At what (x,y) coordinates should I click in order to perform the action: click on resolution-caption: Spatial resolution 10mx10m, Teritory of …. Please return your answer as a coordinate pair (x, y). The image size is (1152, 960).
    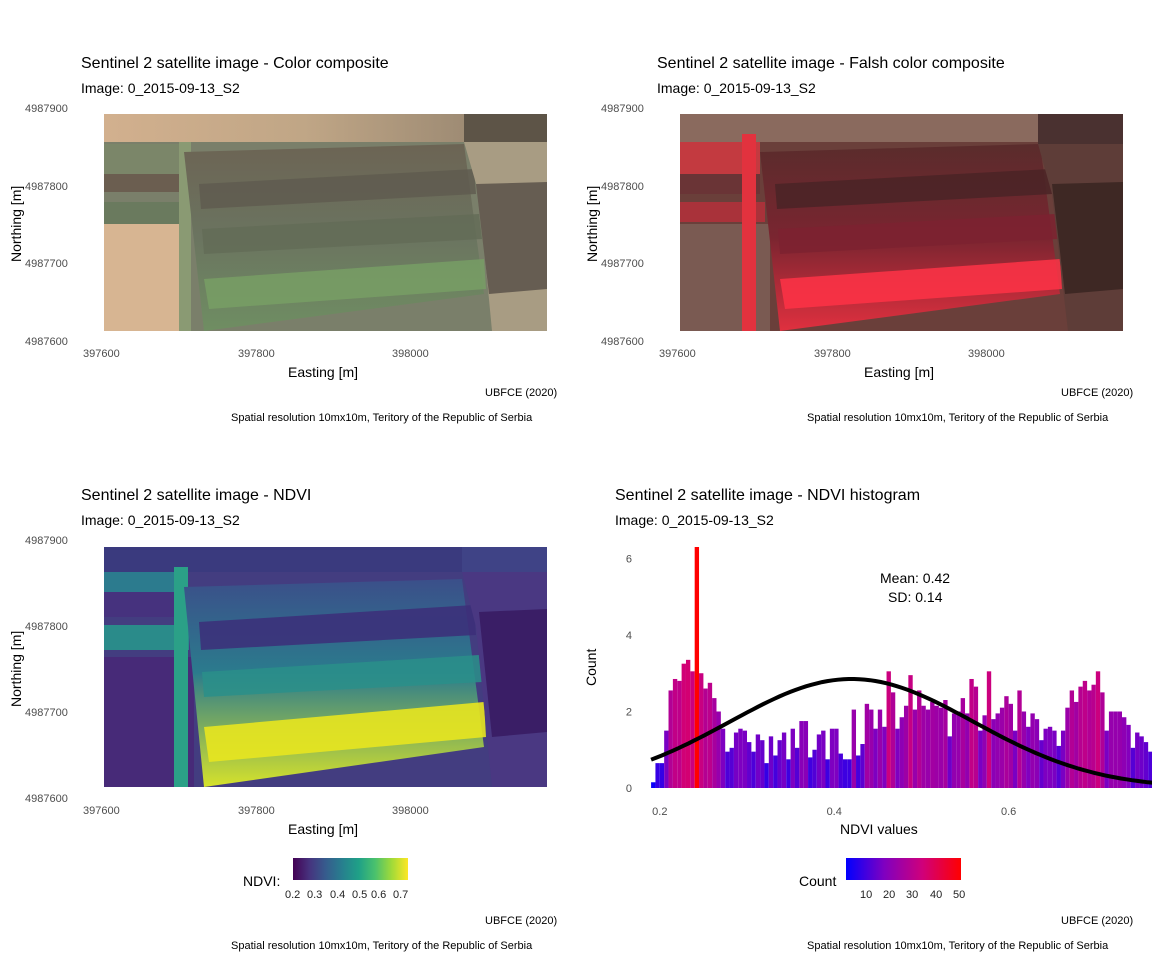
    Looking at the image, I should click on (382, 418).